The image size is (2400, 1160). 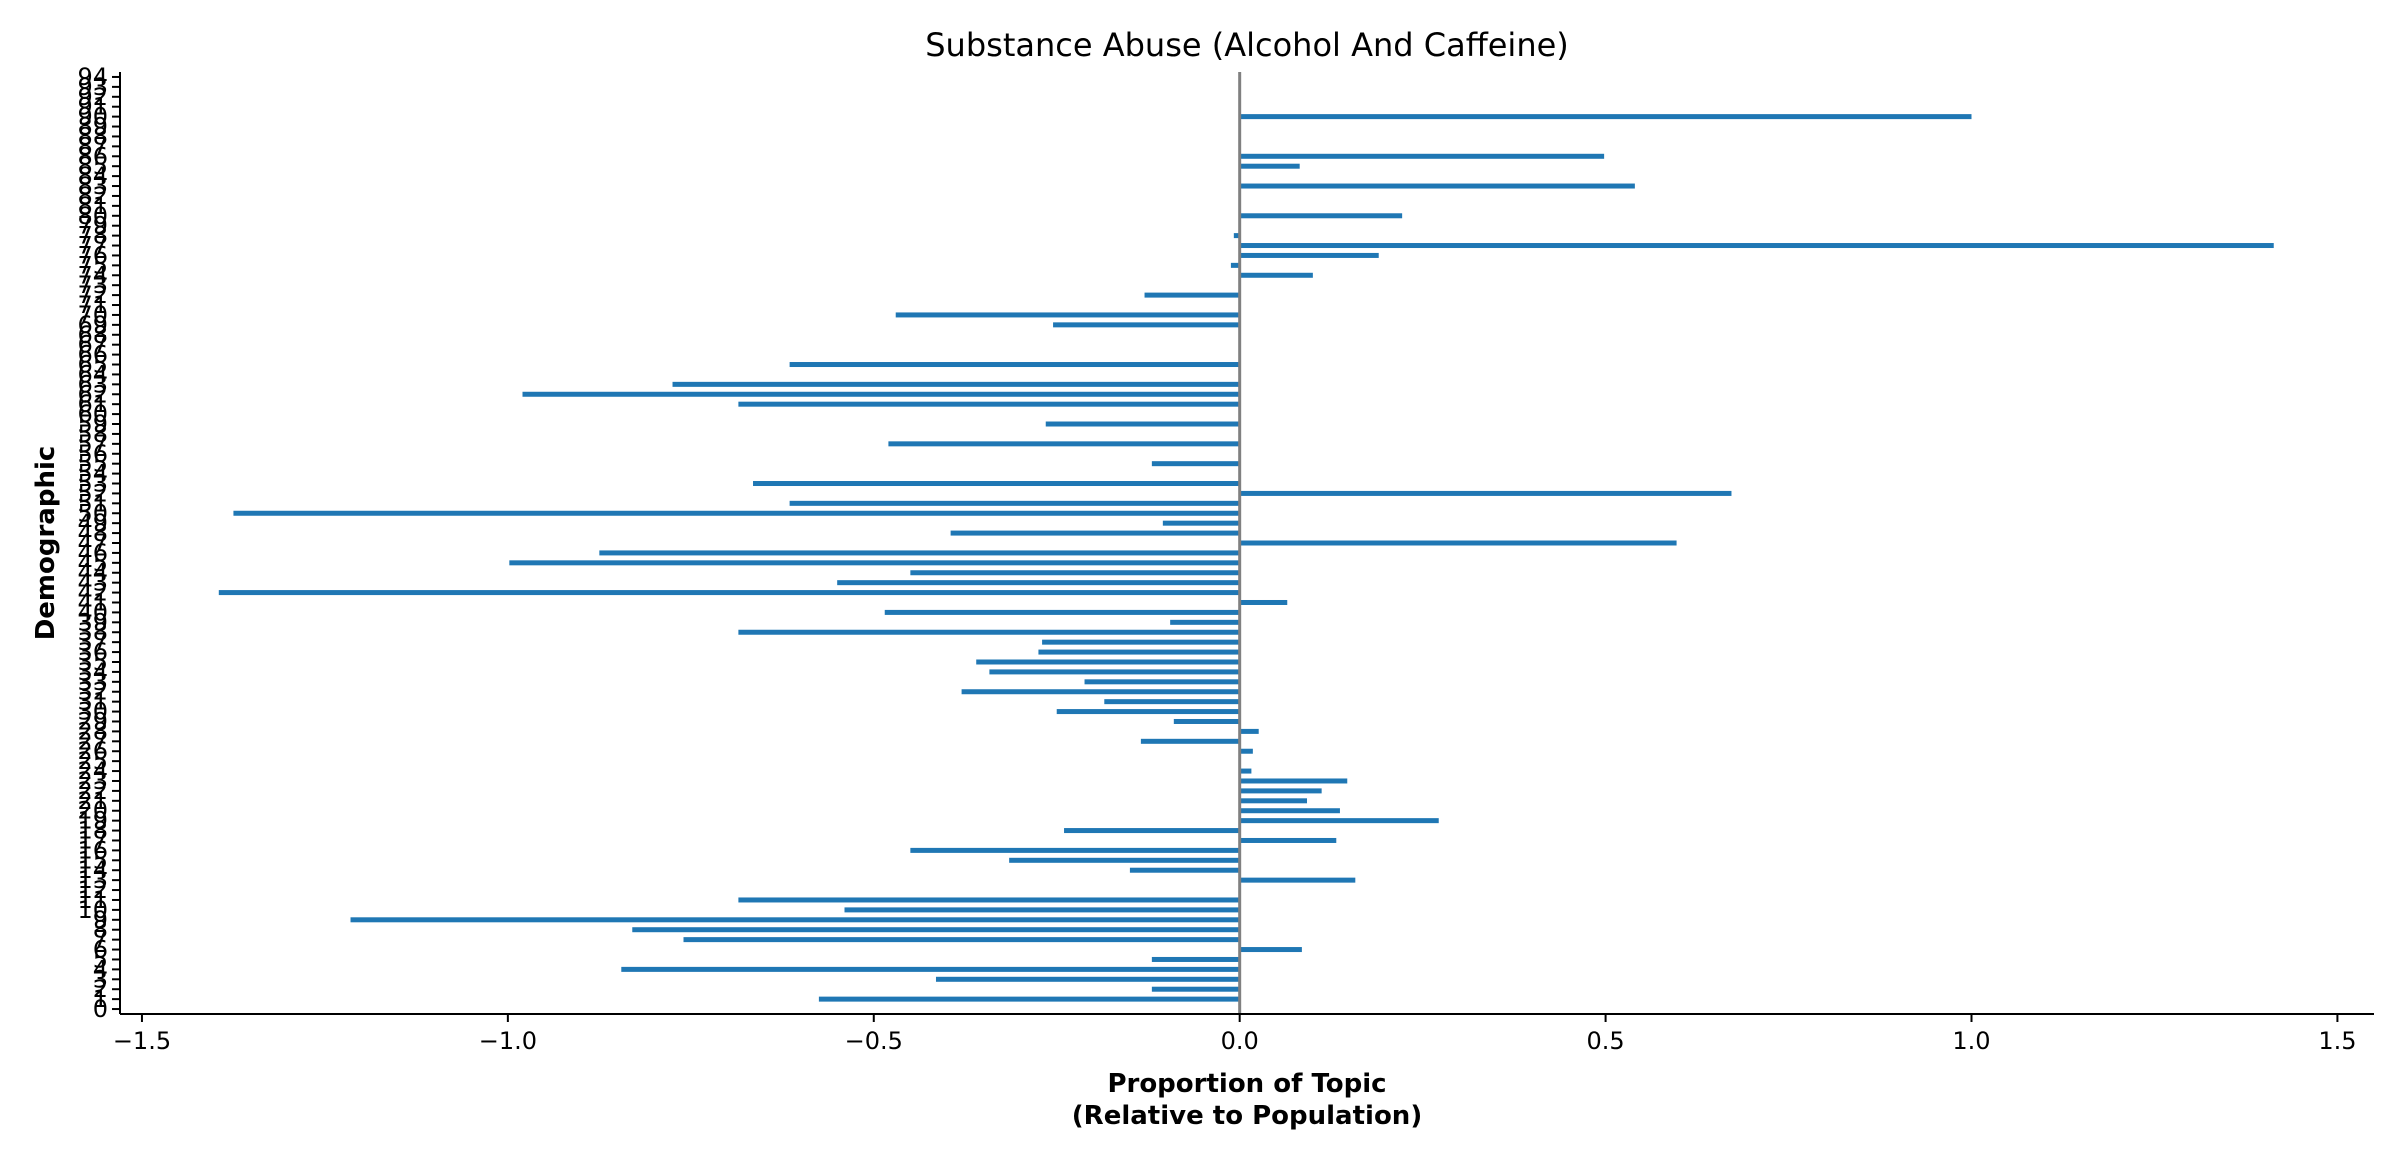 What do you see at coordinates (92, 355) in the screenshot?
I see `y-tick-label: 66` at bounding box center [92, 355].